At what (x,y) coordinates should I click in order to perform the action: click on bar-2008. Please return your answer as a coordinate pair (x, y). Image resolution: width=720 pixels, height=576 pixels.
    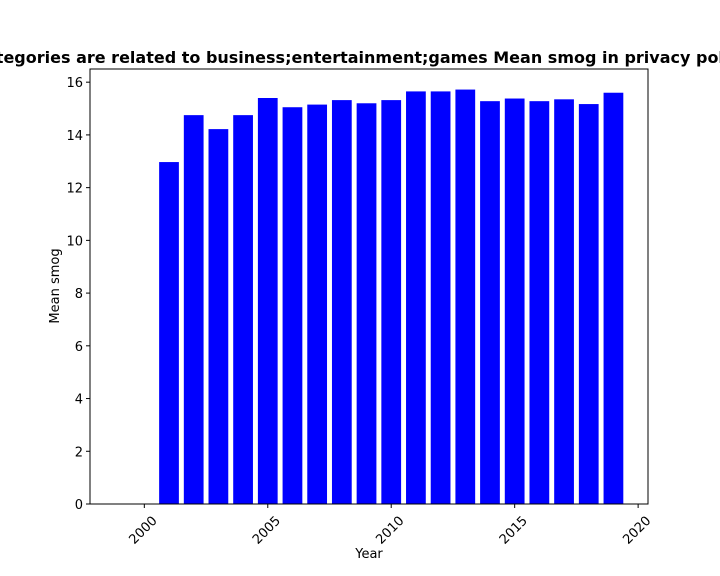
    Looking at the image, I should click on (341, 302).